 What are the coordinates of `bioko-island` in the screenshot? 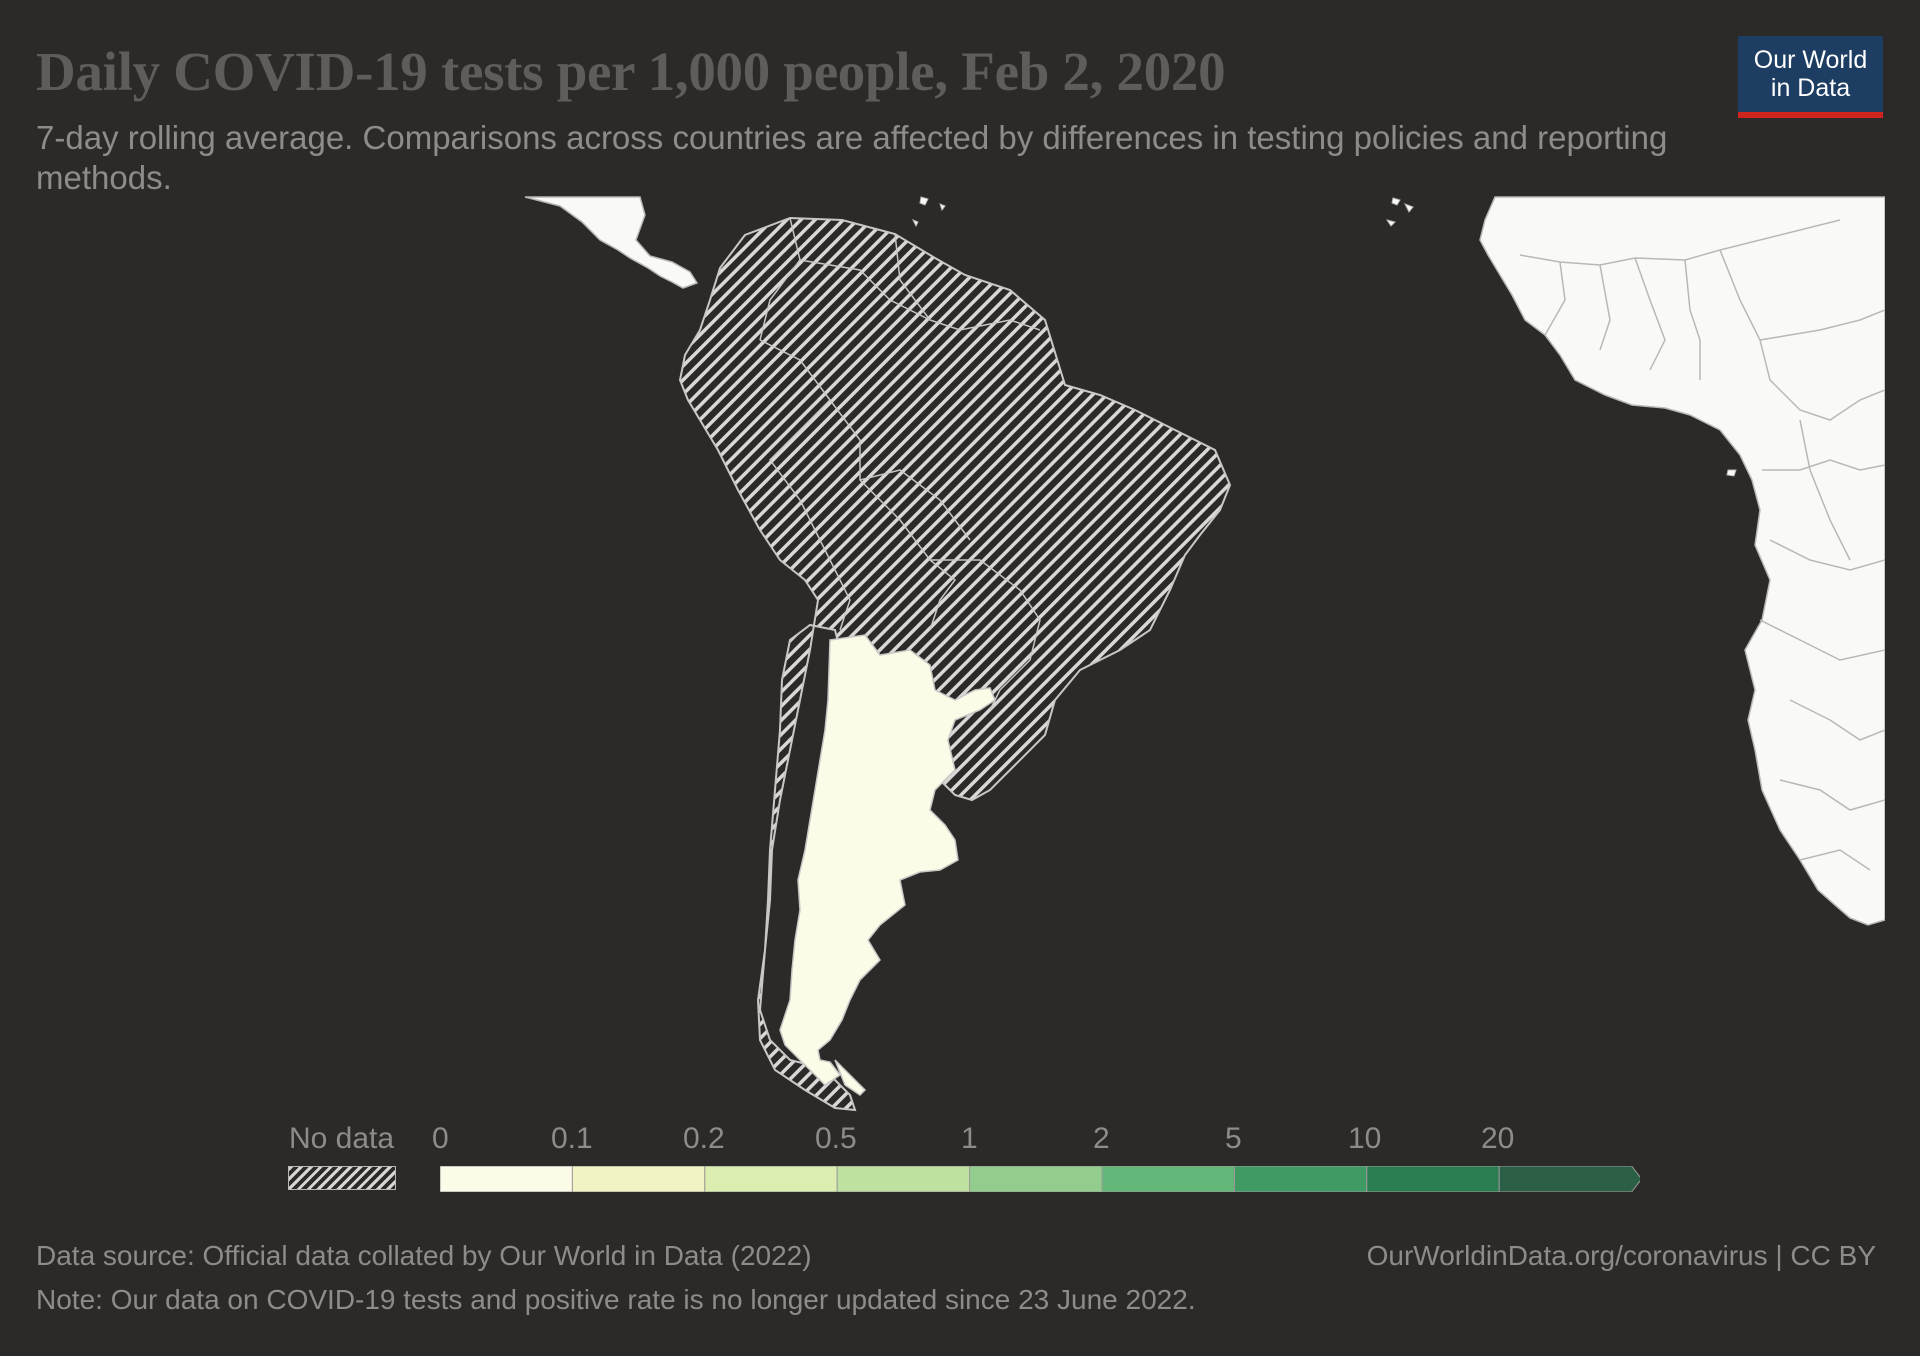 It's located at (1731, 473).